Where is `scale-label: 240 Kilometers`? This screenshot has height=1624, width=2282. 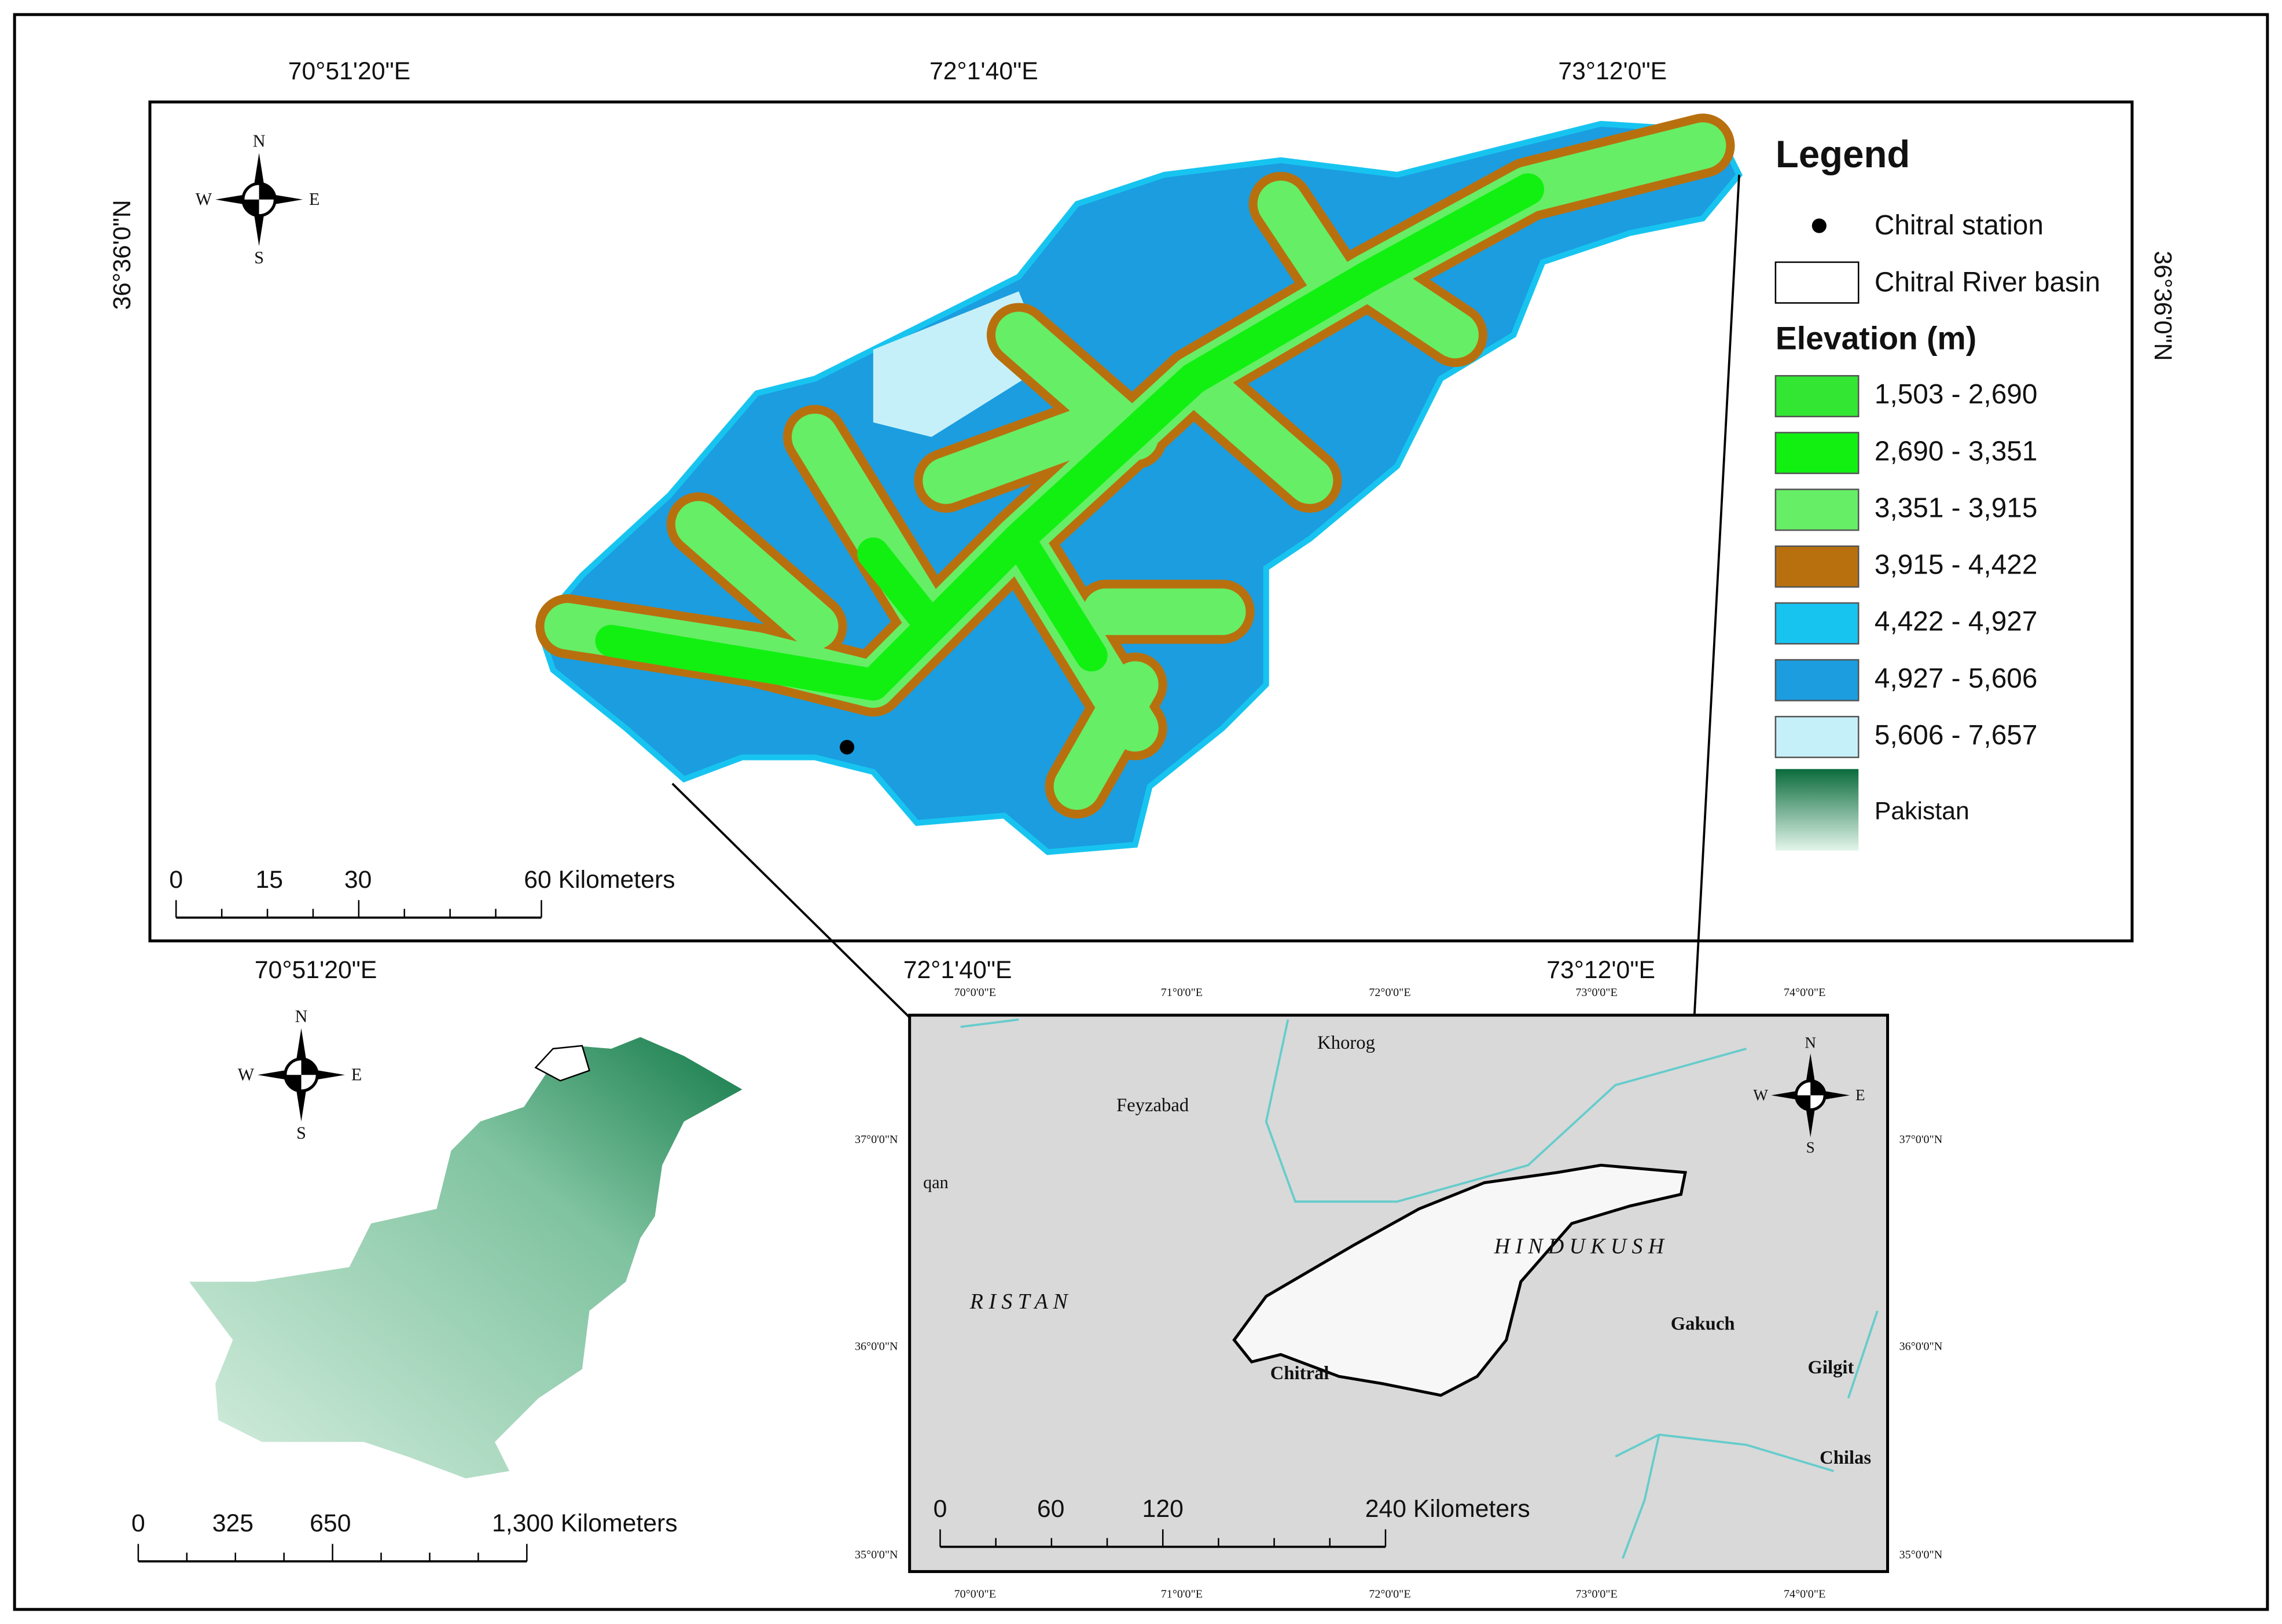
scale-label: 240 Kilometers is located at coordinates (1447, 1509).